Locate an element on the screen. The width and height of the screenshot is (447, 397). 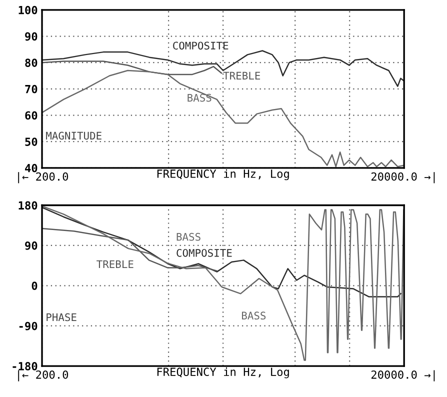
y-tick-label: 80 is located at coordinates (31, 62).